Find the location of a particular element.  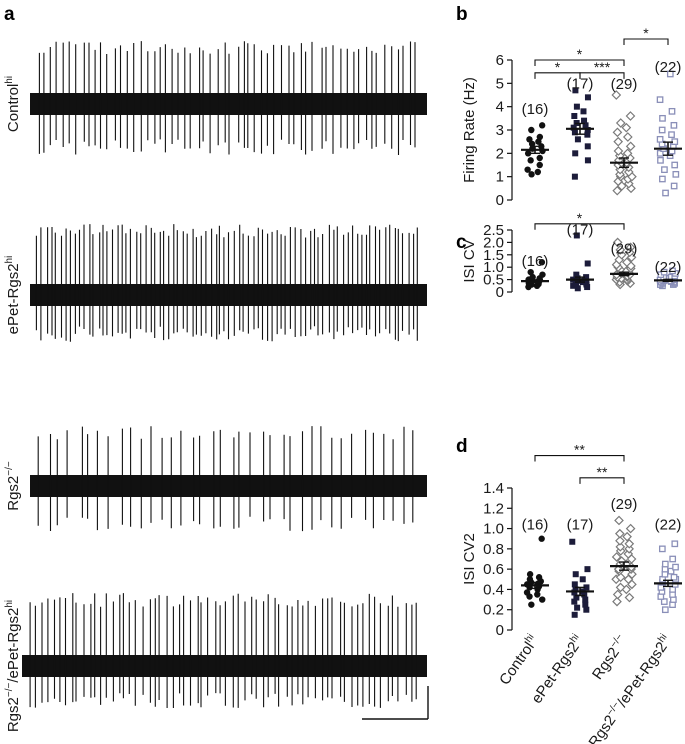

y-tick-label: 5 is located at coordinates (500, 83).